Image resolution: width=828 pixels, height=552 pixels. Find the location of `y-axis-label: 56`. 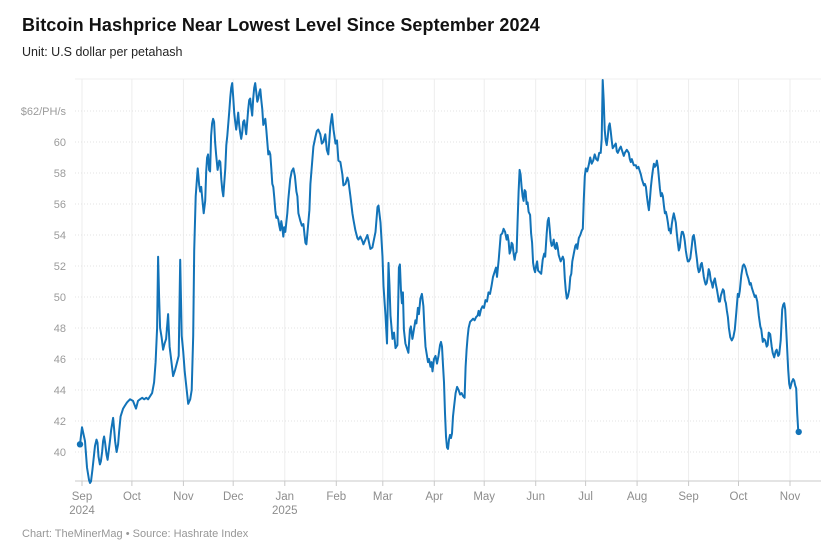

y-axis-label: 56 is located at coordinates (60, 205).